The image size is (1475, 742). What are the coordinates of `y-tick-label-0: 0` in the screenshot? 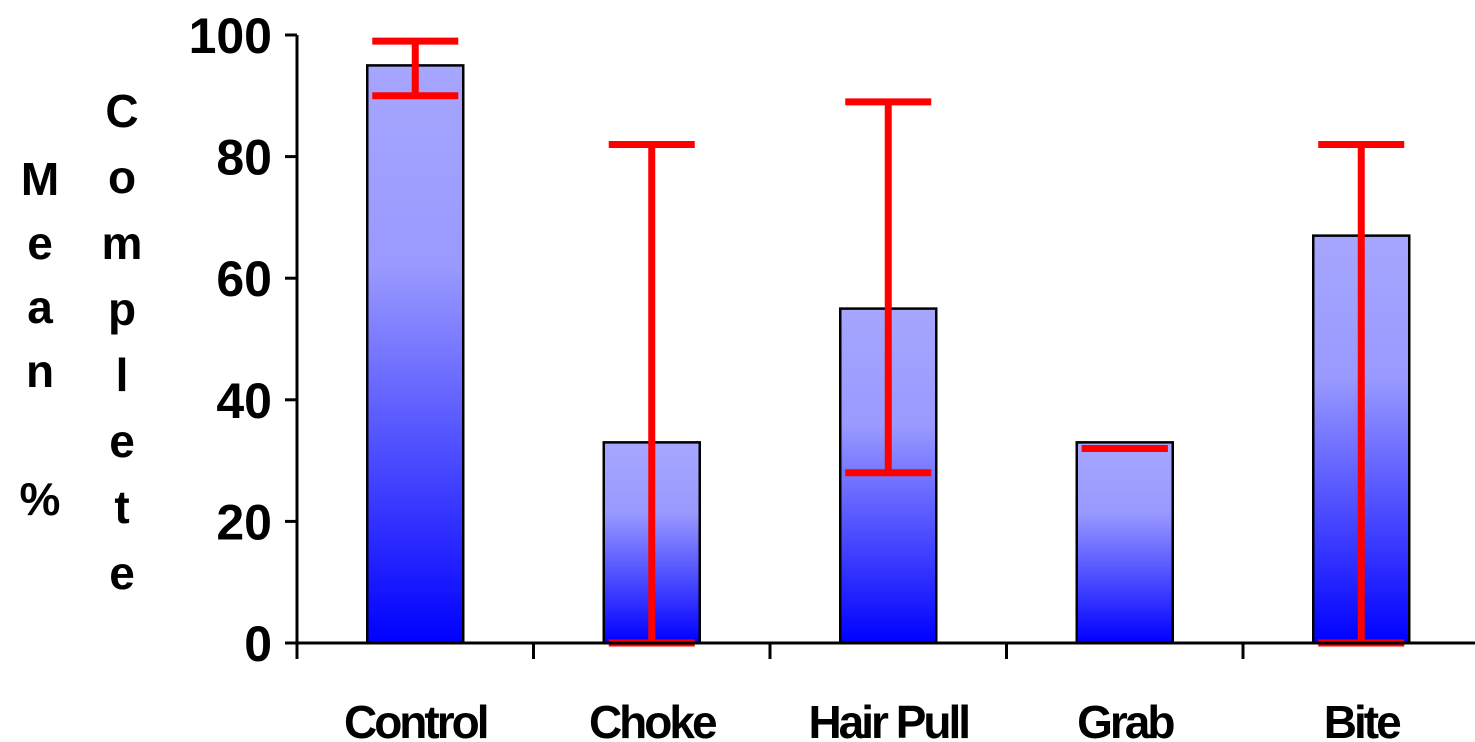 It's located at (258, 644).